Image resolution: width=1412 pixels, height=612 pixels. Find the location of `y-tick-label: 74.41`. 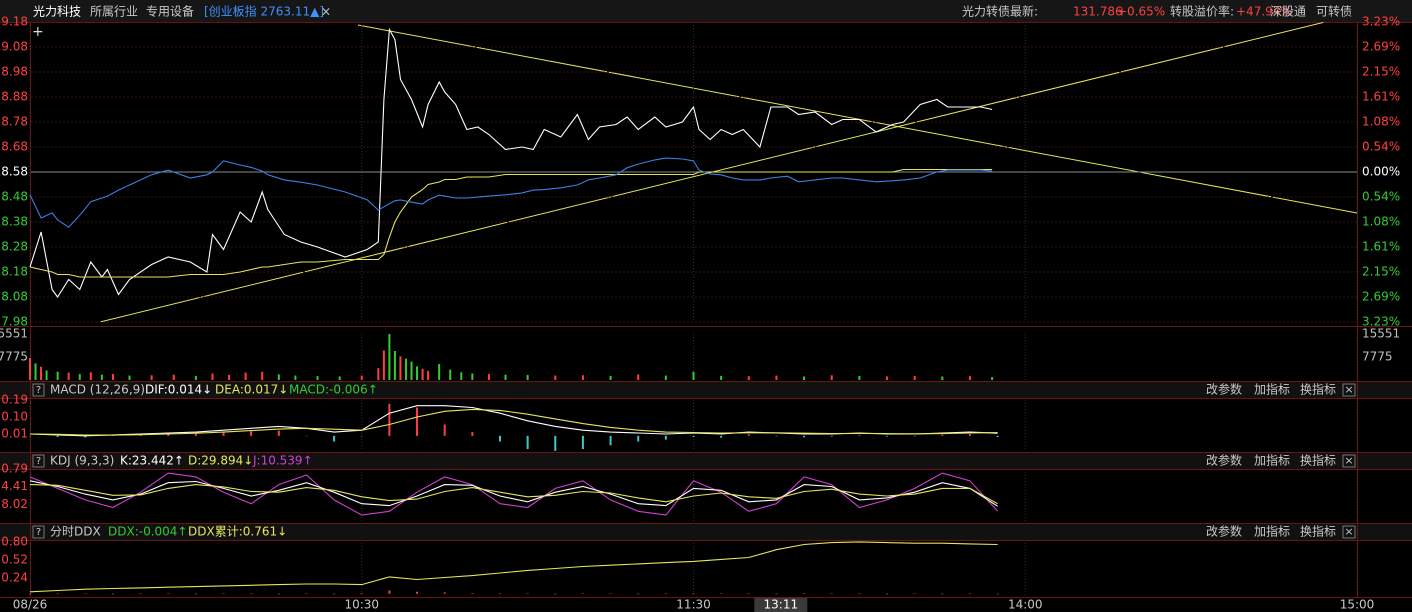

y-tick-label: 74.41 is located at coordinates (14, 486).